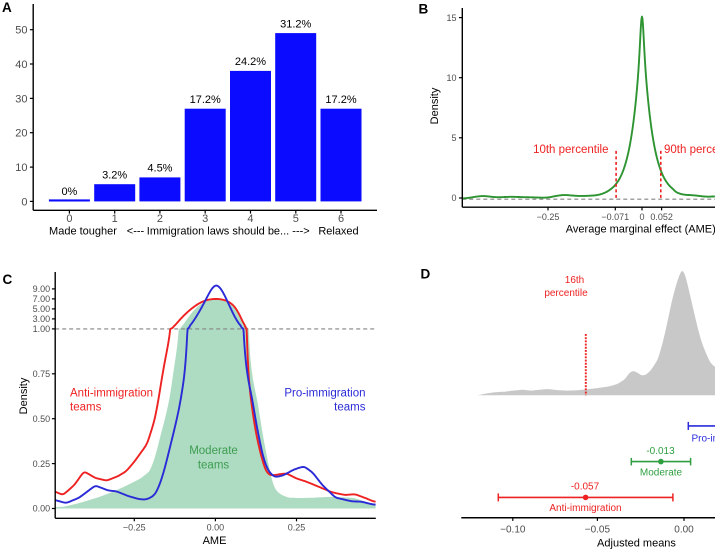 Image resolution: width=715 pixels, height=555 pixels. Describe the element at coordinates (8, 279) in the screenshot. I see `svg-text: C` at that location.